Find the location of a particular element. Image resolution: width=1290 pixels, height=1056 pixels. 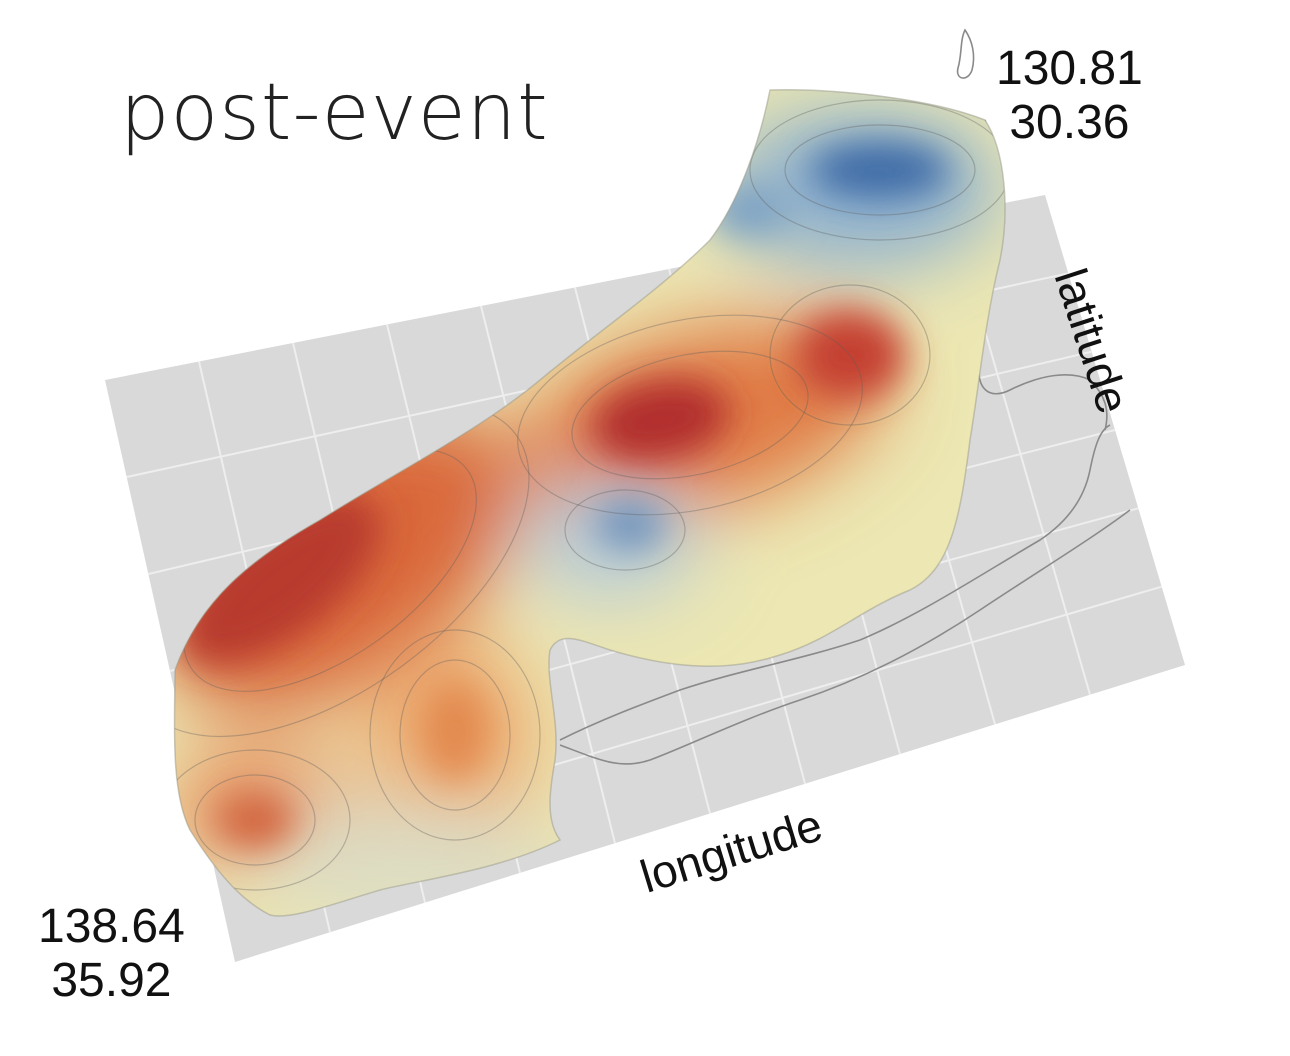

corner-sw-longitude: 138.64 is located at coordinates (111, 926).